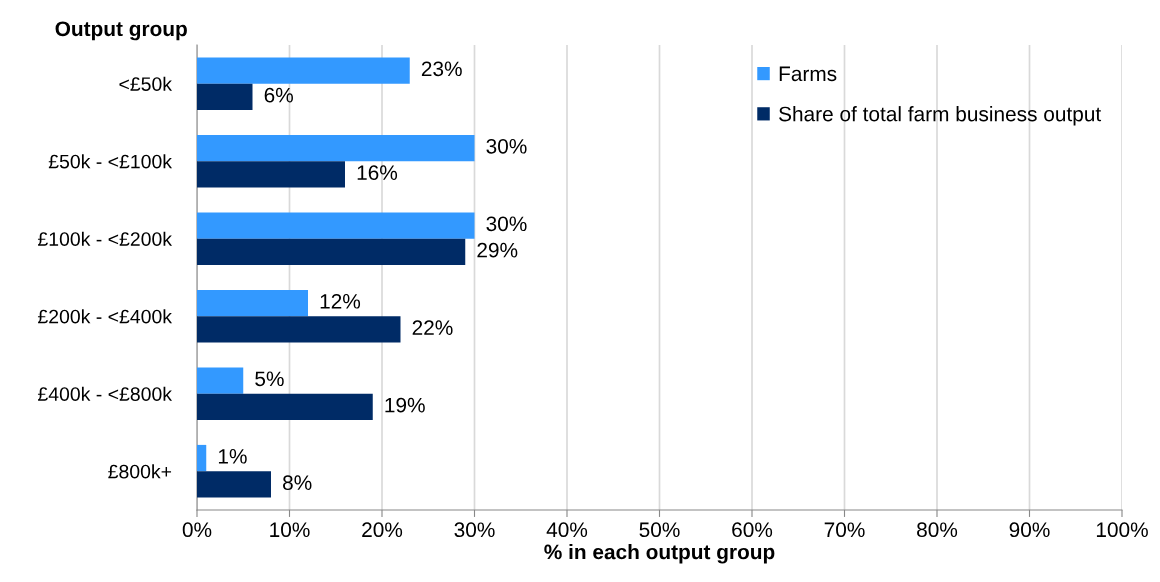 This screenshot has height=582, width=1160. What do you see at coordinates (497, 250) in the screenshot?
I see `data-label: 29%` at bounding box center [497, 250].